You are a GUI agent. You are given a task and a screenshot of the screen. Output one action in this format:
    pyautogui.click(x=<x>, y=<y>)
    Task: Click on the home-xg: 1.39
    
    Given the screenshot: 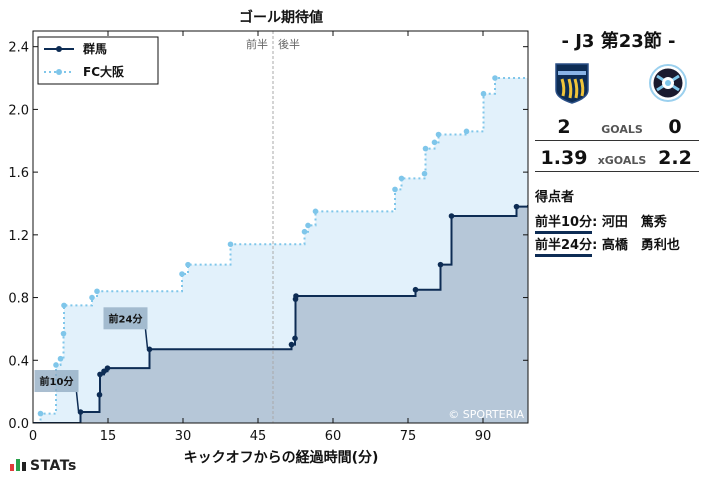 What is the action you would take?
    pyautogui.click(x=564, y=158)
    